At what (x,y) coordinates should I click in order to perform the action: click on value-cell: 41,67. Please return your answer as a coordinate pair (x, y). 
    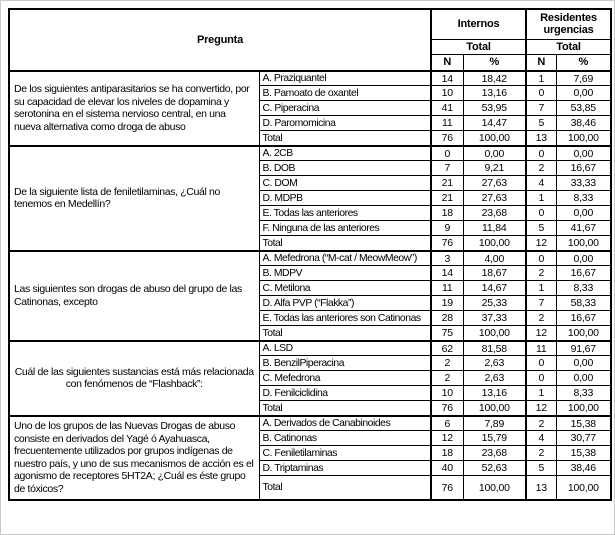
    Looking at the image, I should click on (583, 228).